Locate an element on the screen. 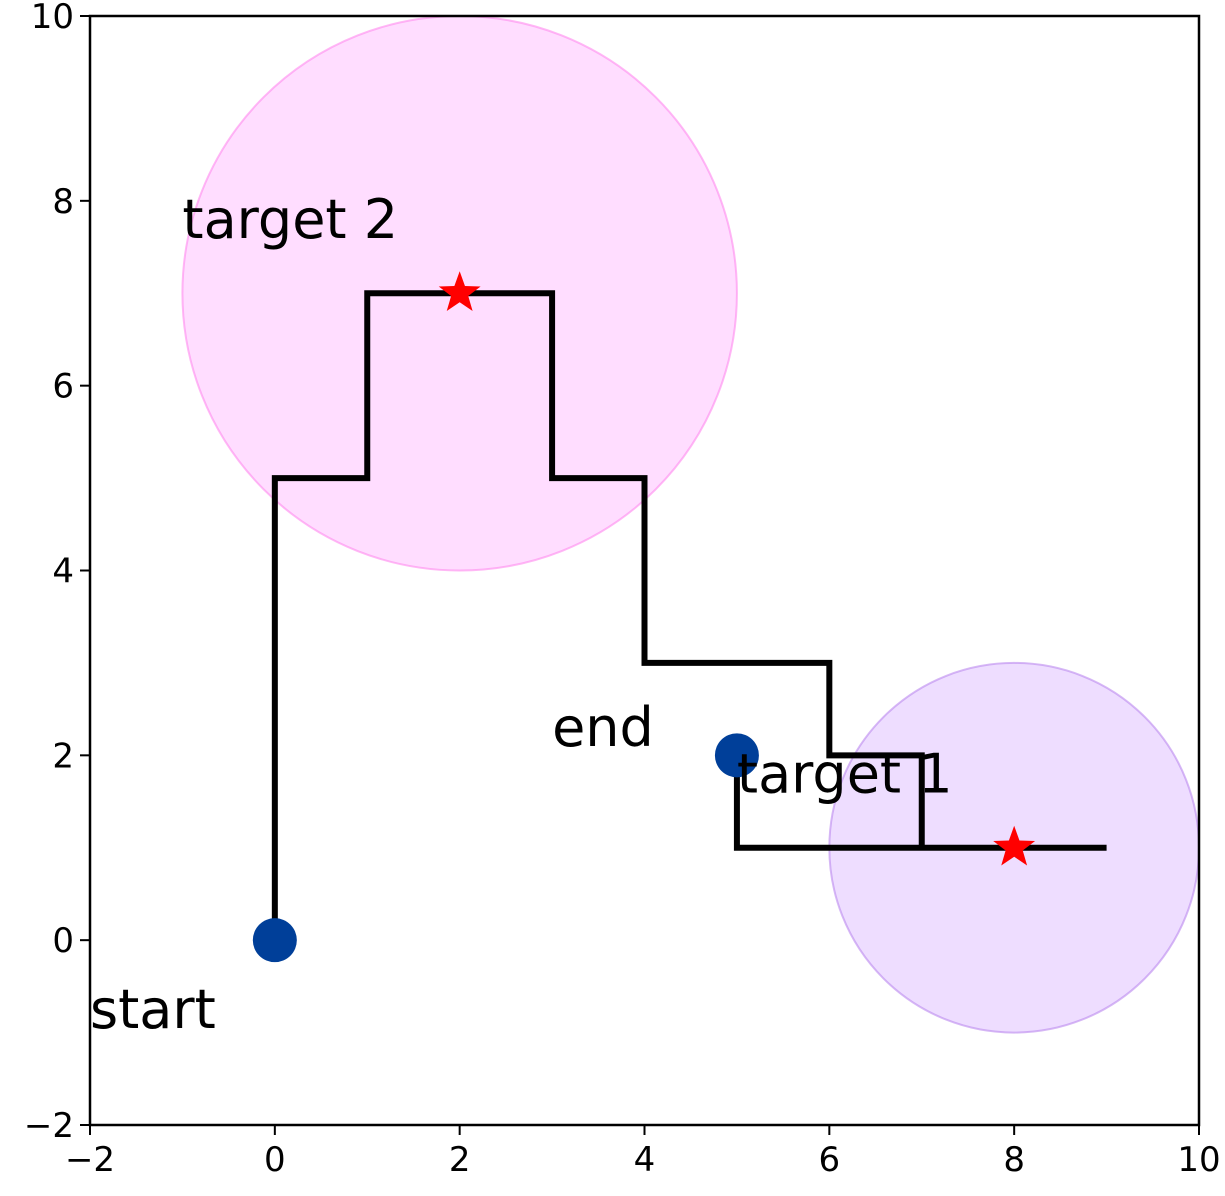  y-tick-label: 6 is located at coordinates (63, 387).